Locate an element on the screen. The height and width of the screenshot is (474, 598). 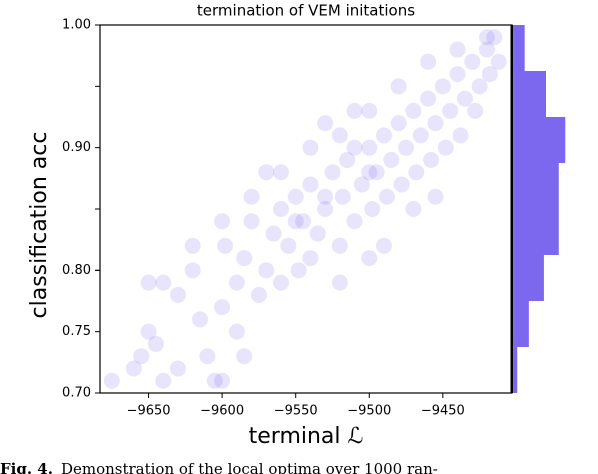
x-tick-label: −9650 is located at coordinates (149, 411).